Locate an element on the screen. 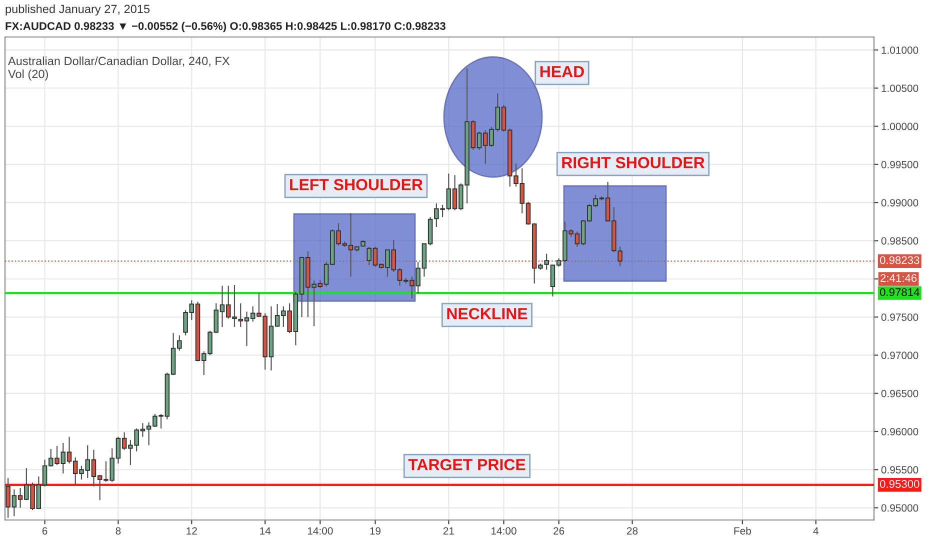  annotation: Vol (20) is located at coordinates (28, 75).